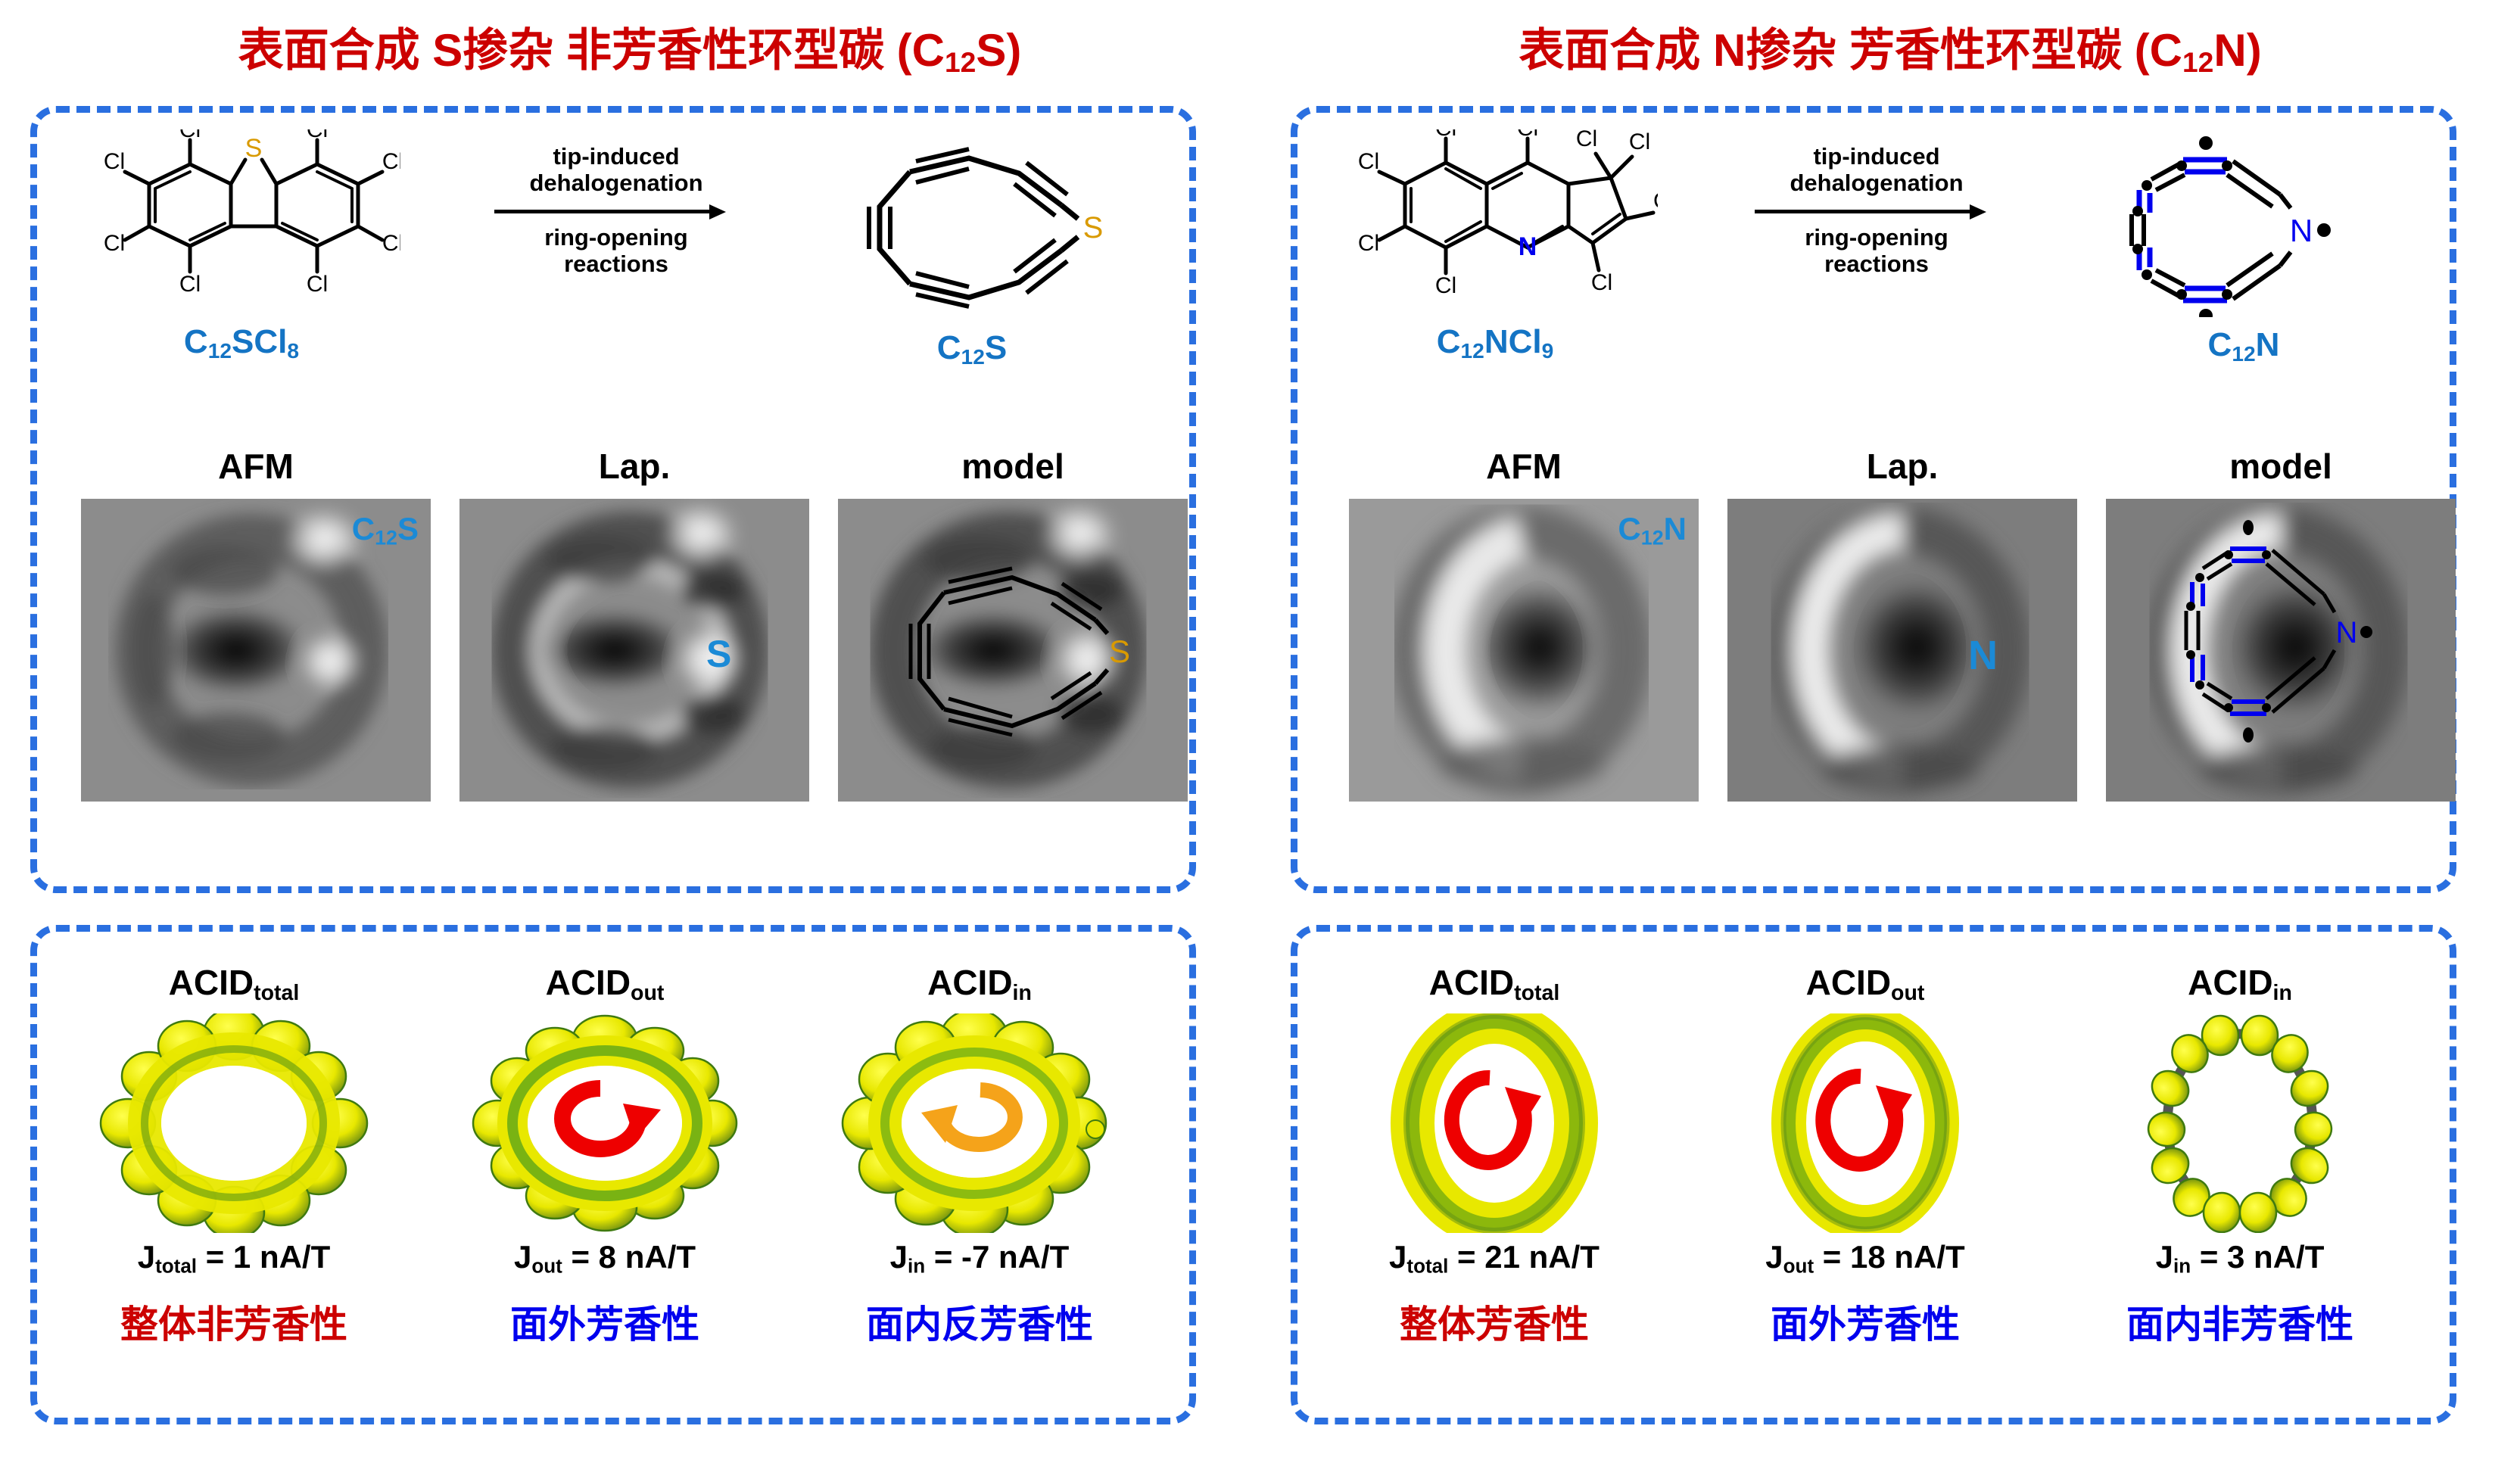  I want to click on acid-label-total-right: ACIDtotal, so click(1494, 984).